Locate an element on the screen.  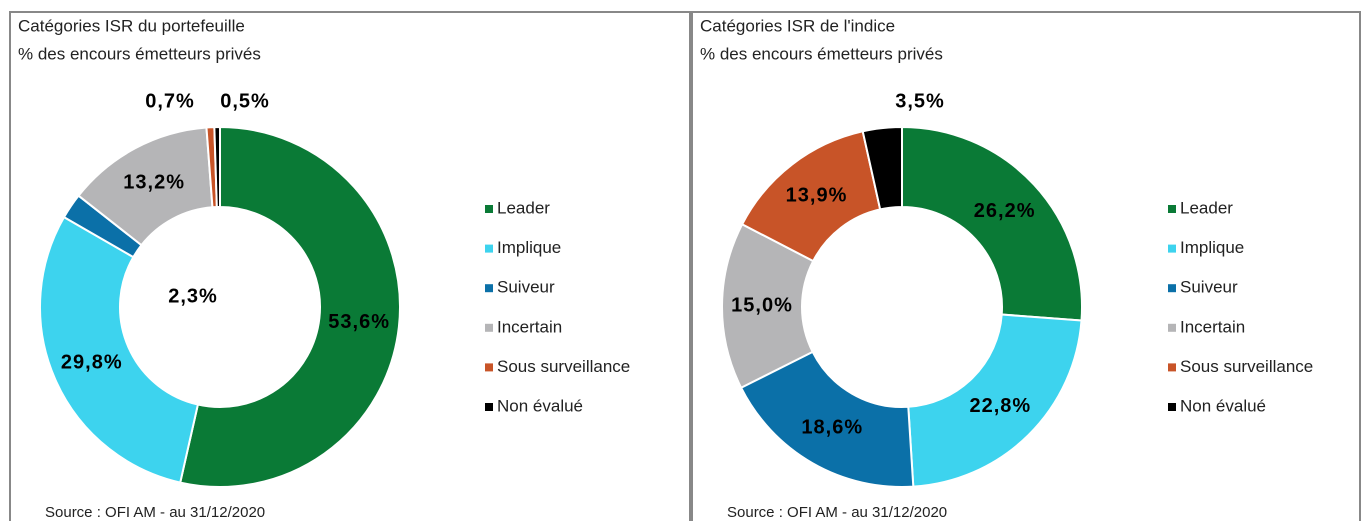
data-label: 53,6% is located at coordinates (359, 322).